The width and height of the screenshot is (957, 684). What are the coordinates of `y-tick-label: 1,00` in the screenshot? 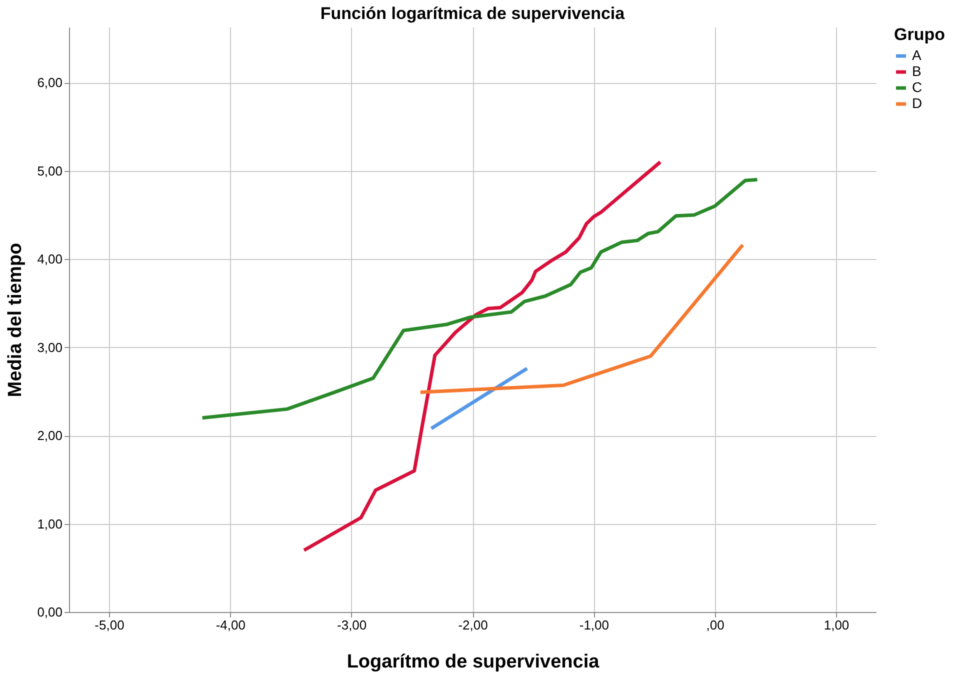 It's located at (49, 524).